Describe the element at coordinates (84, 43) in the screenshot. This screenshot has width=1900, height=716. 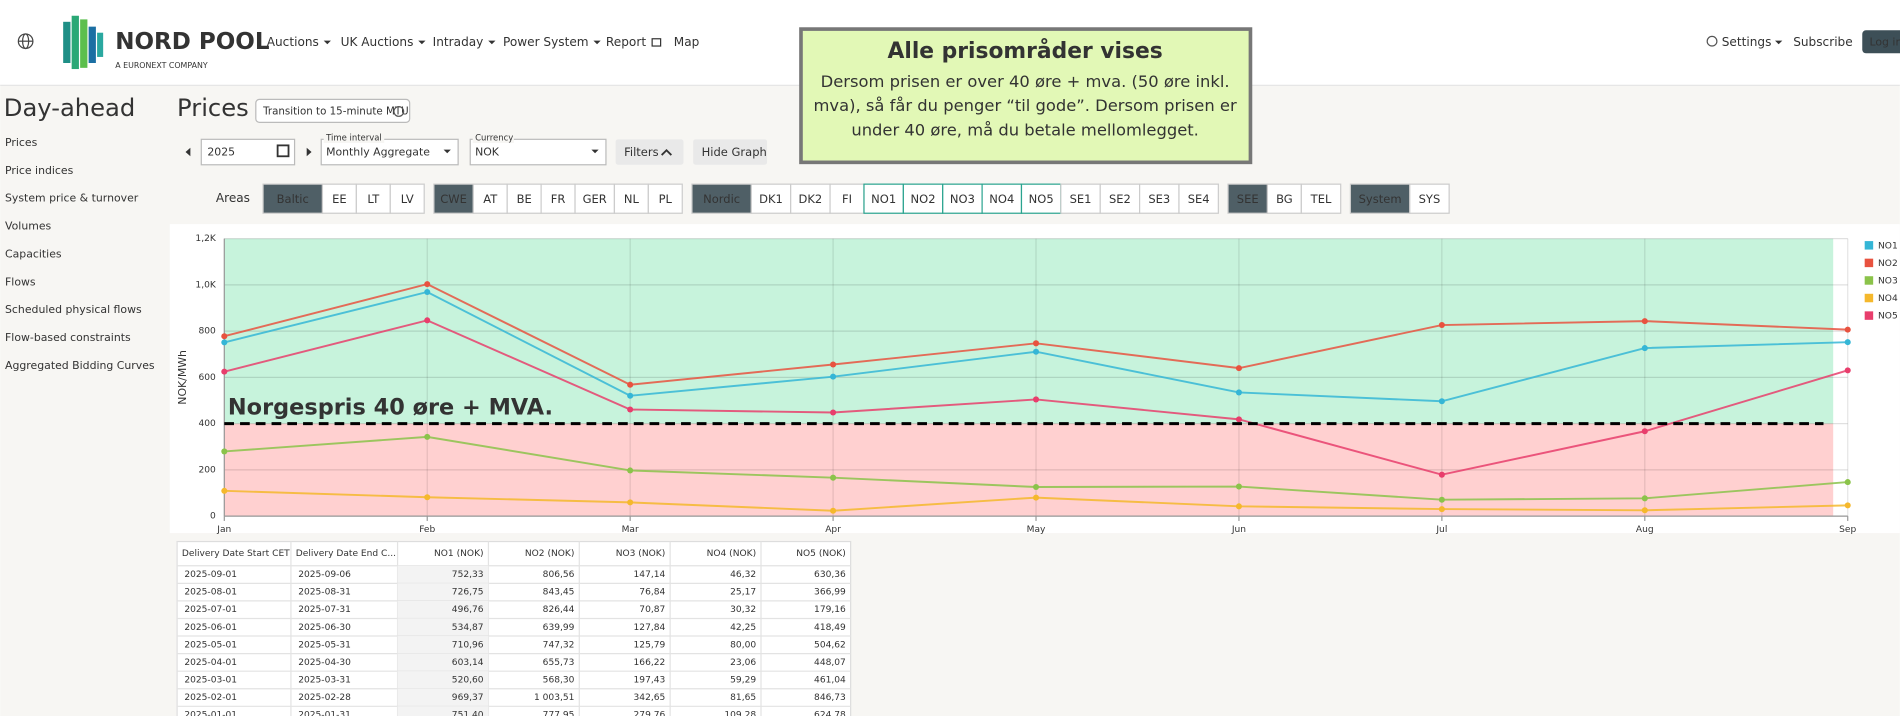
I see `logo-bar` at that location.